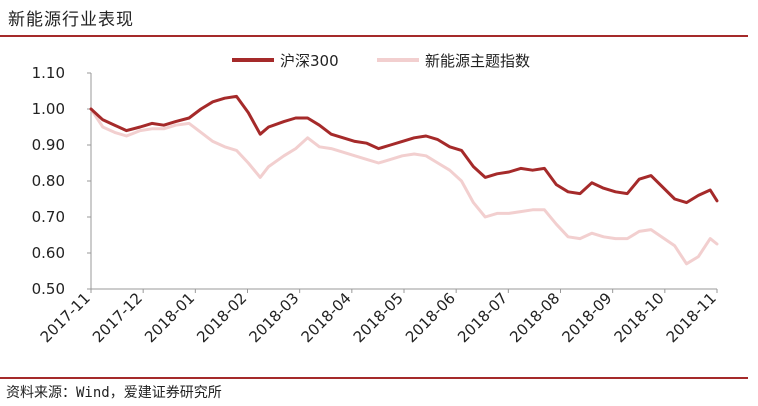 The width and height of the screenshot is (758, 406). What do you see at coordinates (477, 61) in the screenshot?
I see `legend-label-newenergy: 新能源主题指数` at bounding box center [477, 61].